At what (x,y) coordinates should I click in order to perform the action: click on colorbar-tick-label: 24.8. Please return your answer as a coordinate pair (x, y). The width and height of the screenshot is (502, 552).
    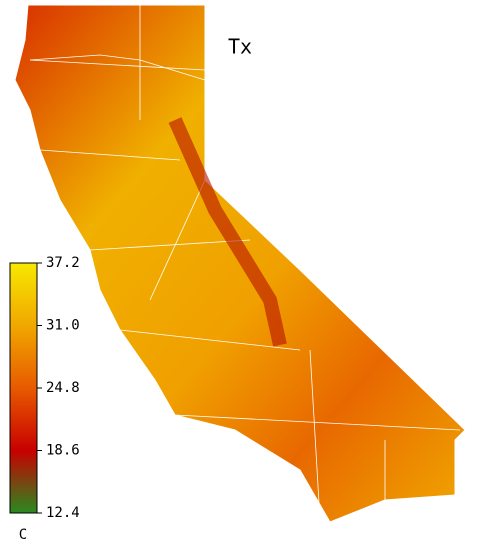
    Looking at the image, I should click on (63, 388).